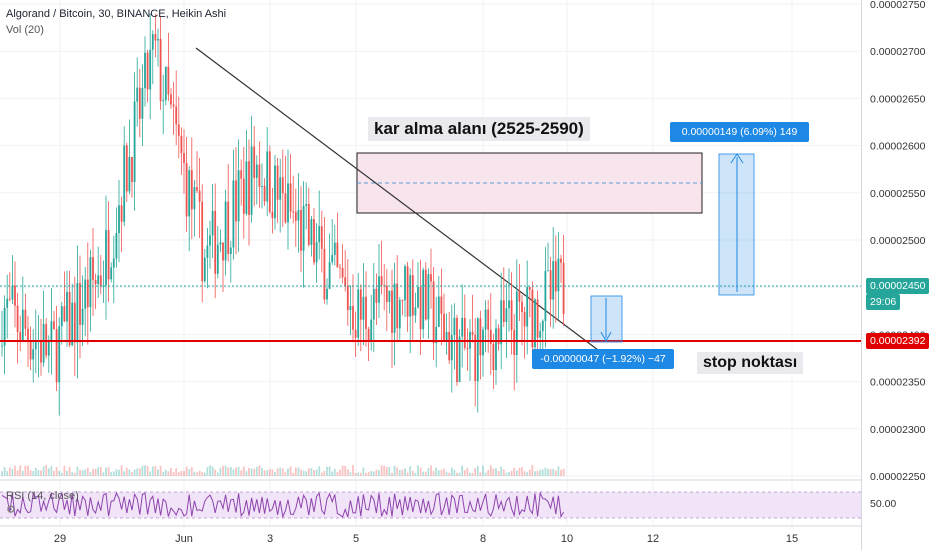 Image resolution: width=932 pixels, height=550 pixels. I want to click on price-axis, so click(896, 275).